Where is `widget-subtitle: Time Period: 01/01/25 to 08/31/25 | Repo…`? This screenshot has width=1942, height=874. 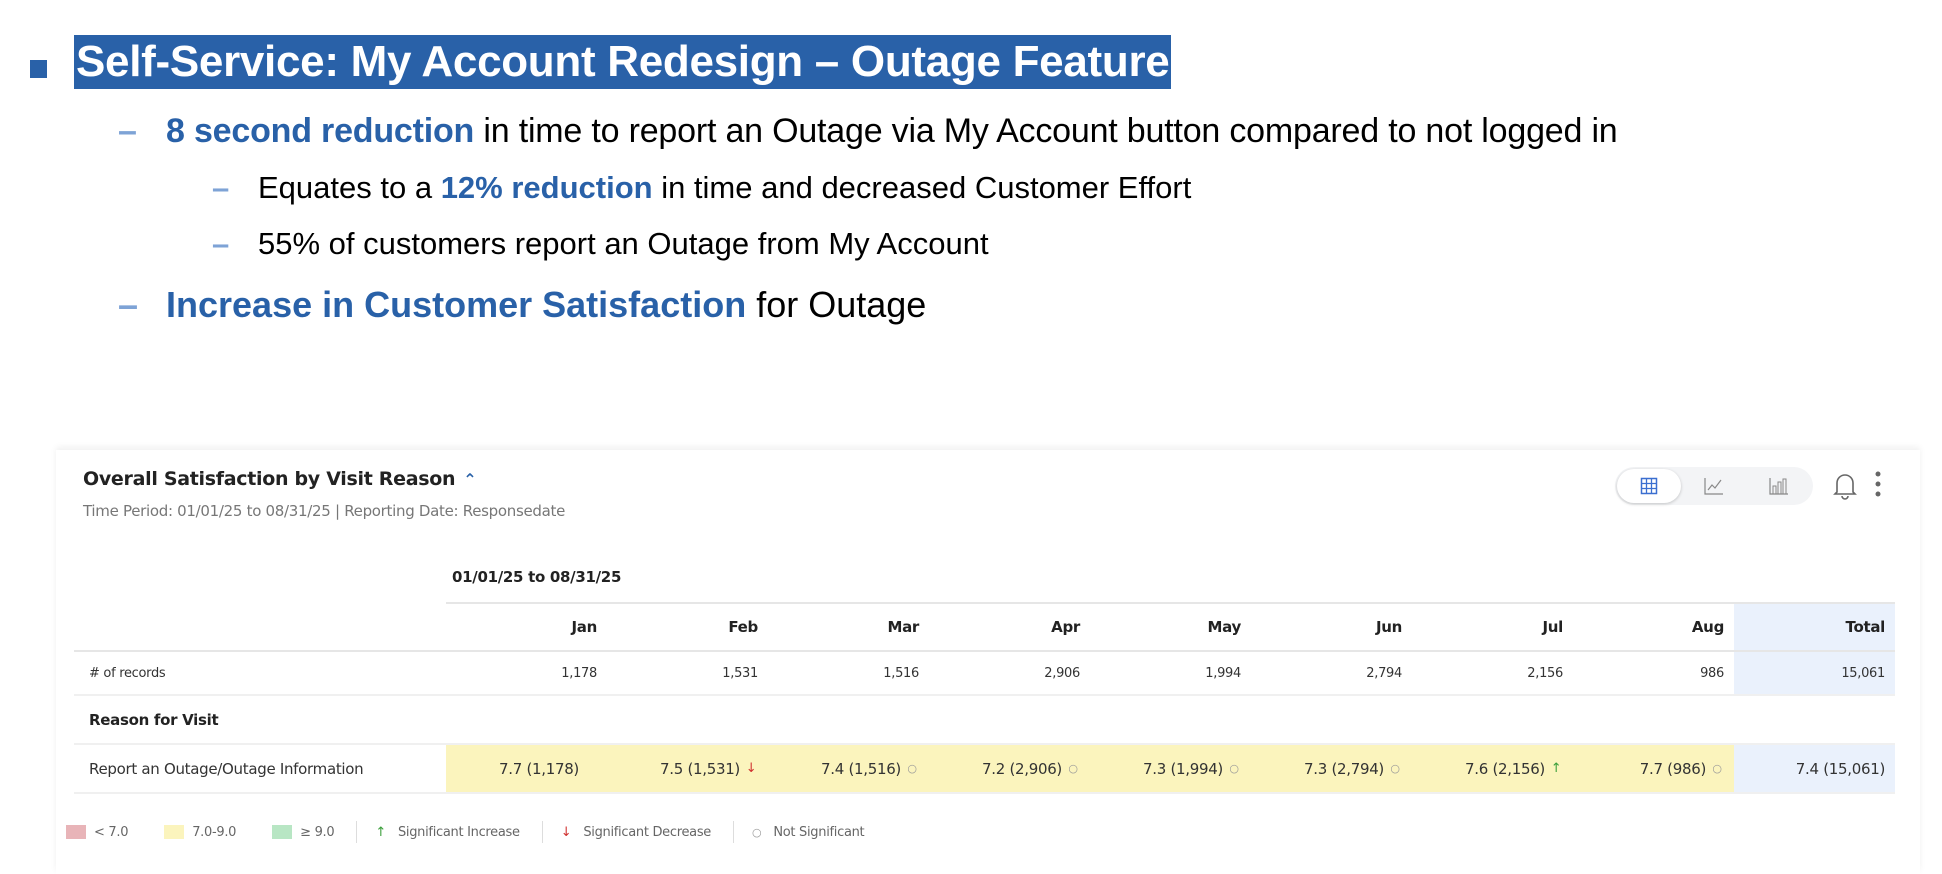 widget-subtitle: Time Period: 01/01/25 to 08/31/25 | Repo… is located at coordinates (324, 511).